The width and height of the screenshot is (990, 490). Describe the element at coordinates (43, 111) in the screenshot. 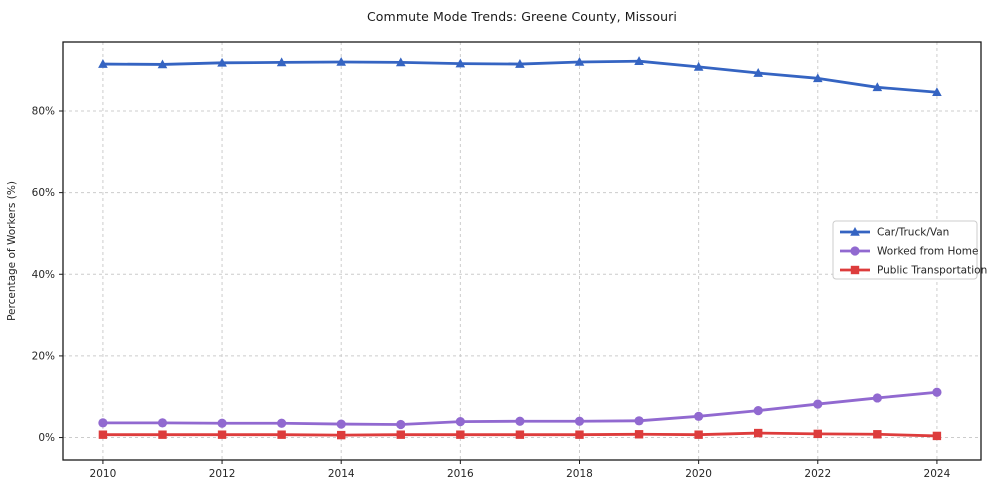

I see `y-tick-label: 80%` at that location.